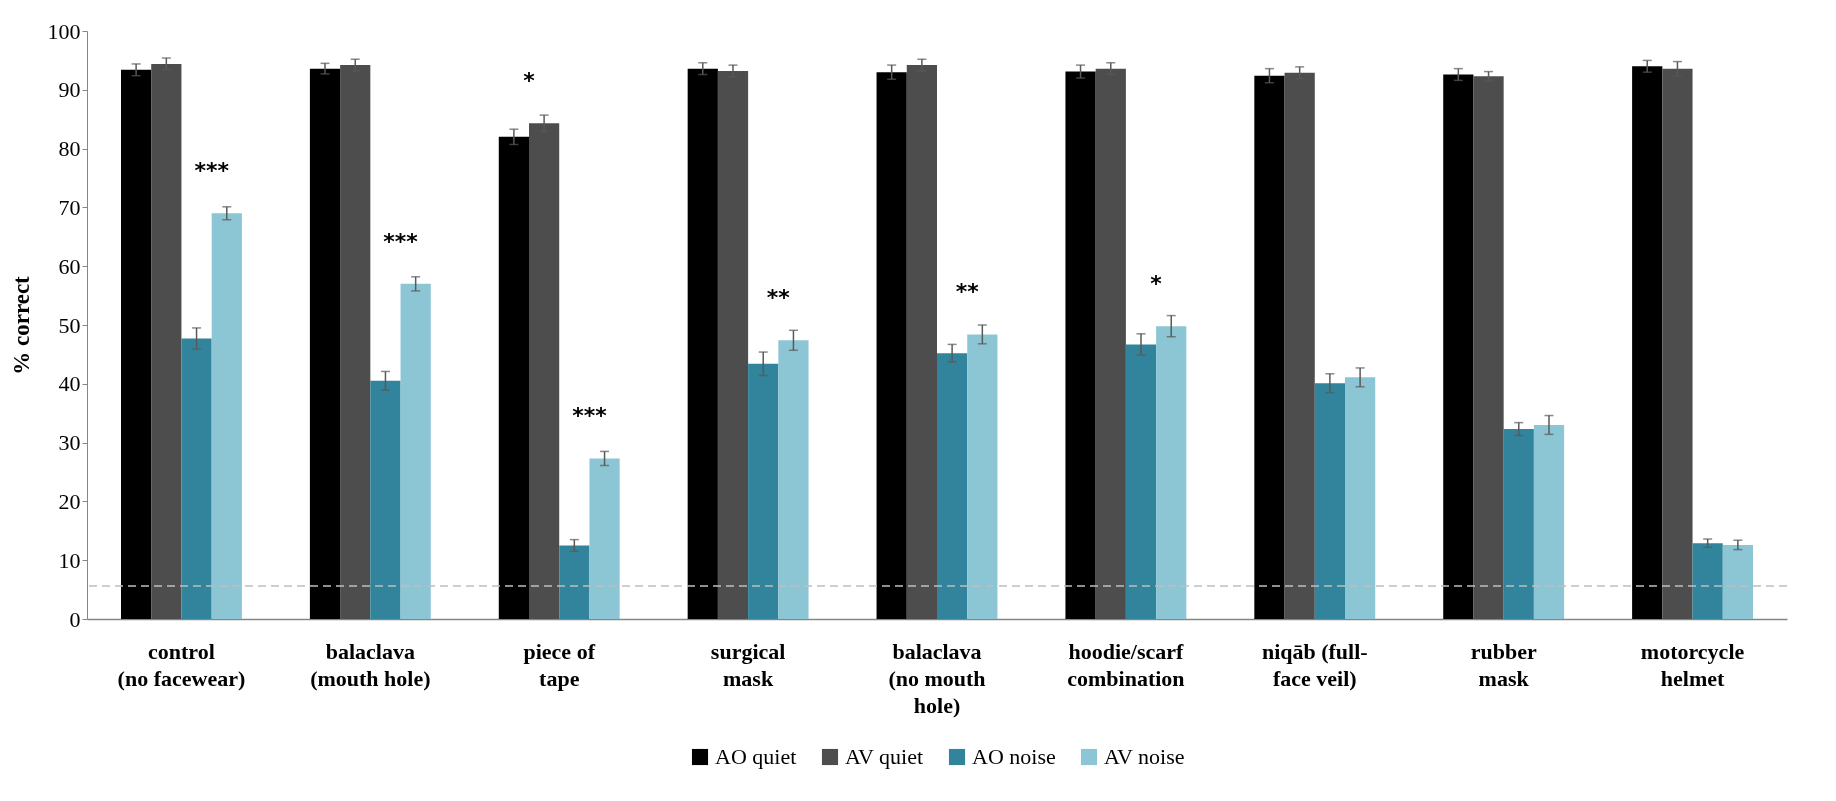 The width and height of the screenshot is (1836, 801). I want to click on legend-label: AO noise, so click(1014, 756).